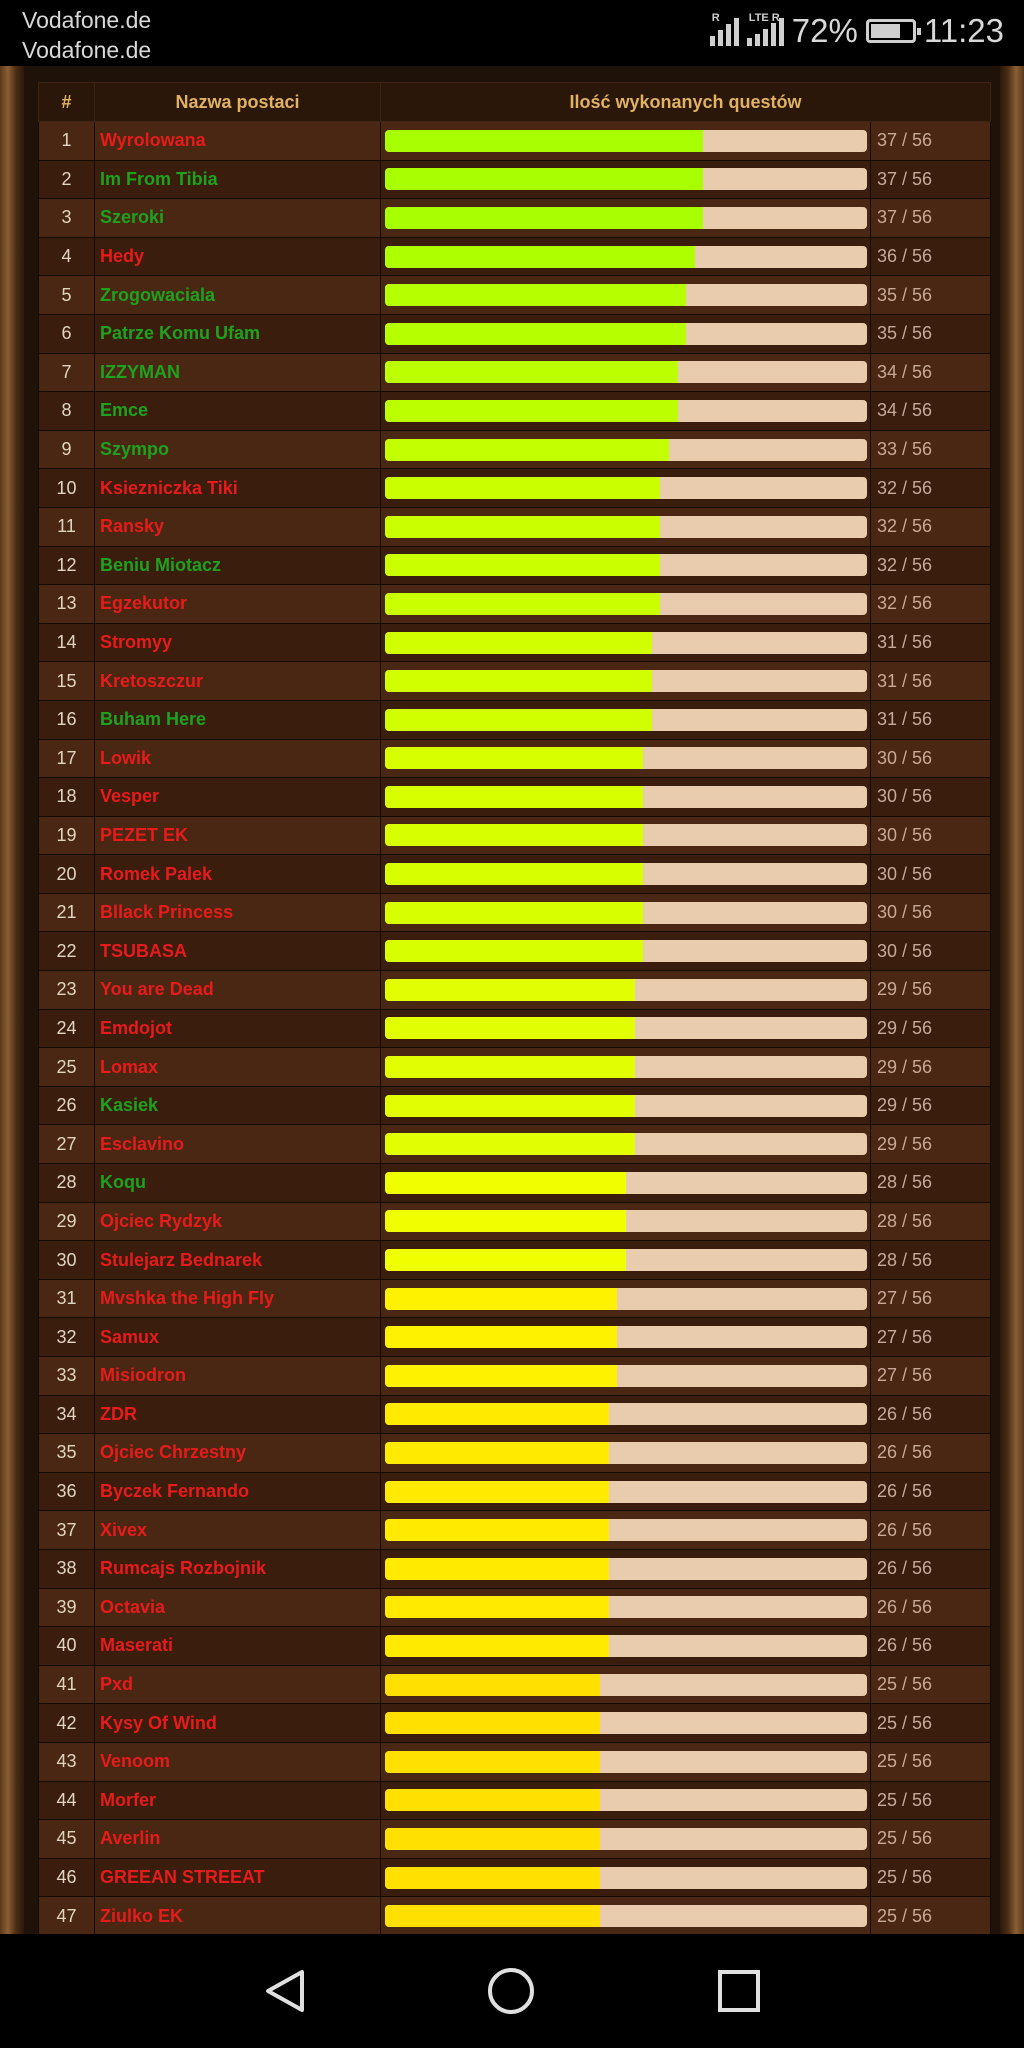 The image size is (1024, 2048). I want to click on character-name-link: Beniu Miotacz, so click(237, 565).